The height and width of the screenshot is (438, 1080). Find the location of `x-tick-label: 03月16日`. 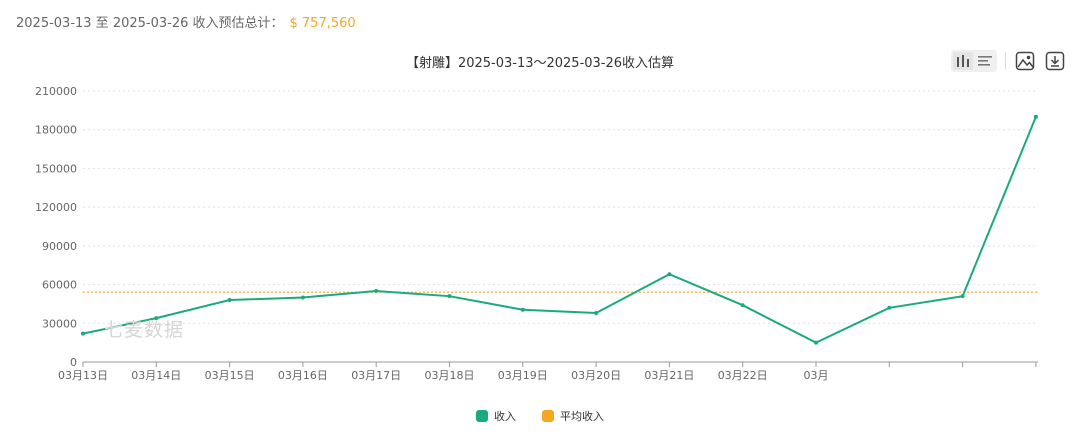

x-tick-label: 03月16日 is located at coordinates (303, 375).